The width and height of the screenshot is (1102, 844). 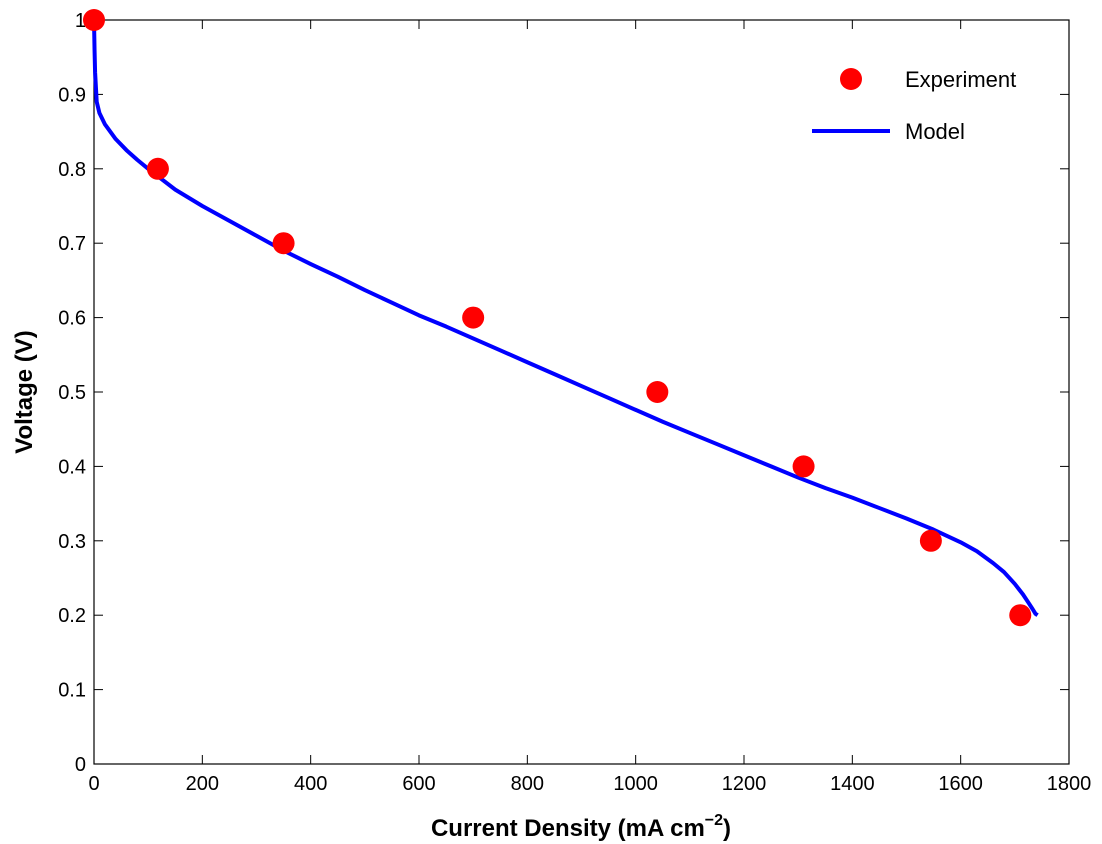 I want to click on y-tick-label: 0.8, so click(x=72, y=170).